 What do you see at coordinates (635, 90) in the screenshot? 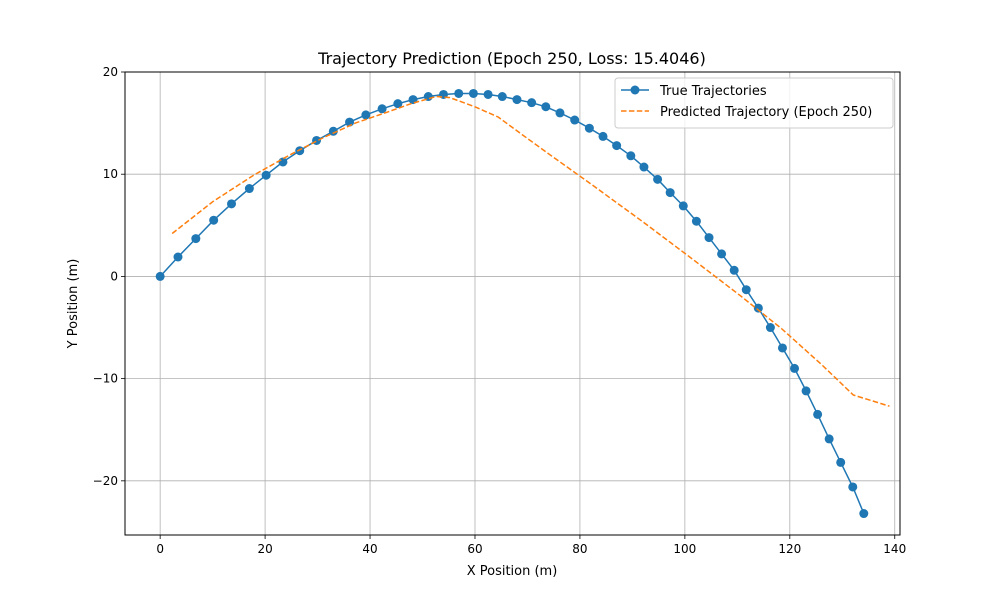
I see `legend-marker-true-trajectories` at bounding box center [635, 90].